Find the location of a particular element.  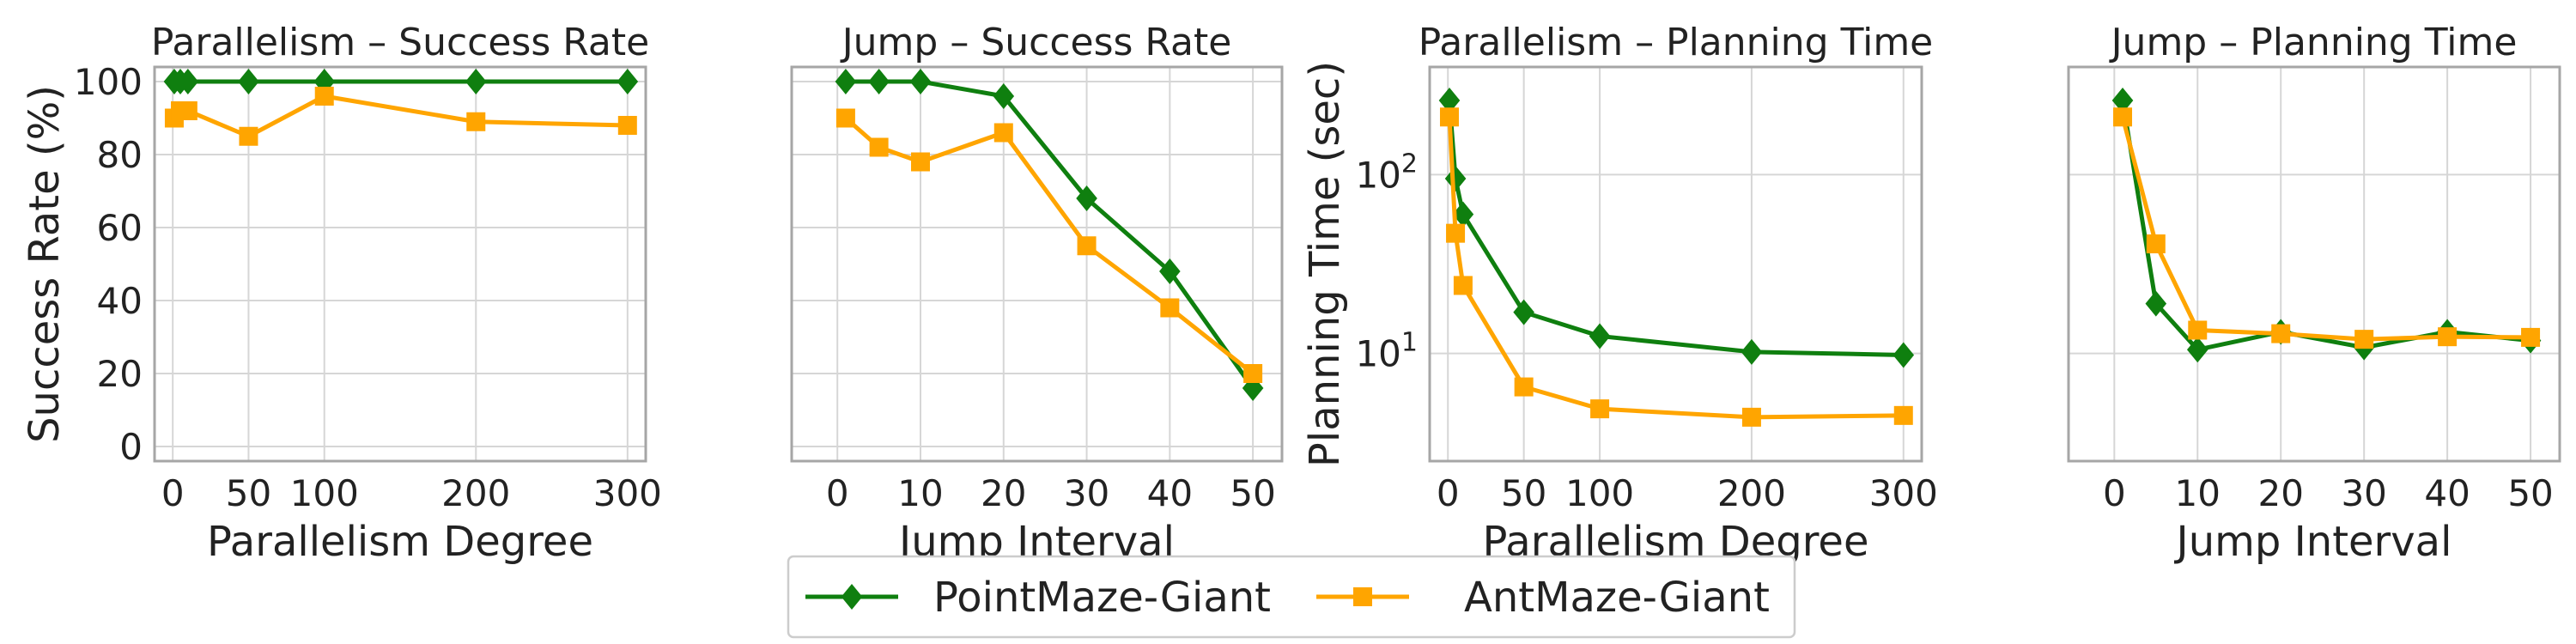

subplot-title: Parallelism – Planning Time is located at coordinates (1676, 42).